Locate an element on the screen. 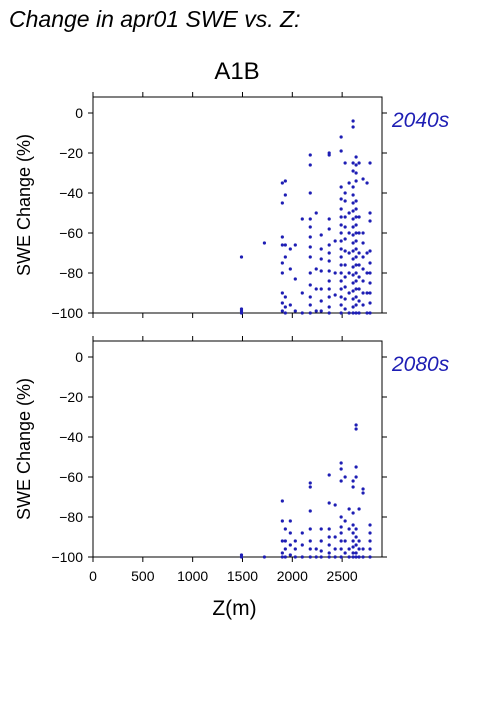 The image size is (501, 709). figure-title: Change in apr01 SWE vs. Z: is located at coordinates (154, 19).